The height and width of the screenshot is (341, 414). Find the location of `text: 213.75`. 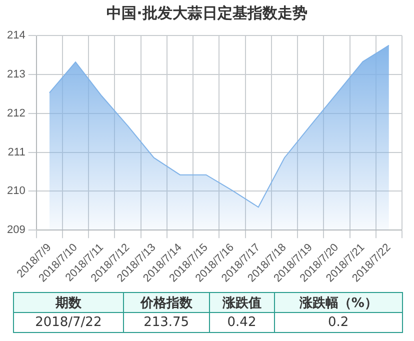

text: 213.75 is located at coordinates (166, 322).